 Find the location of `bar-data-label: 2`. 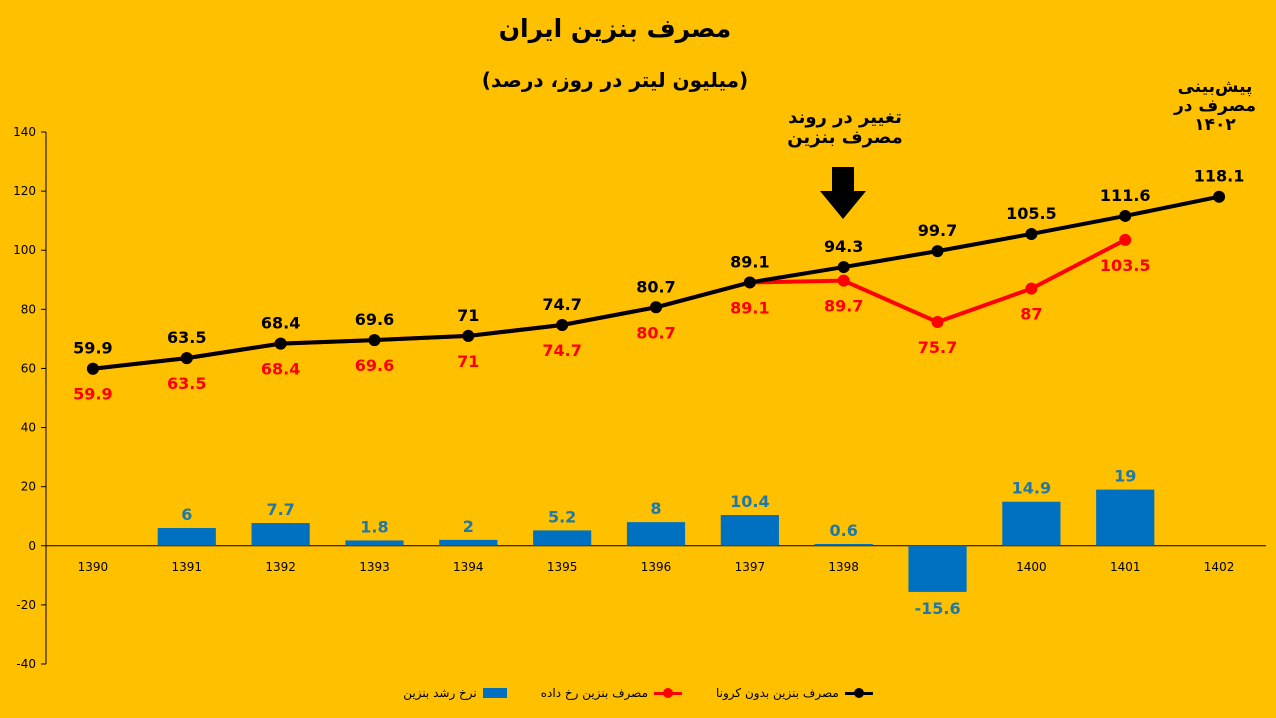

bar-data-label: 2 is located at coordinates (468, 526).